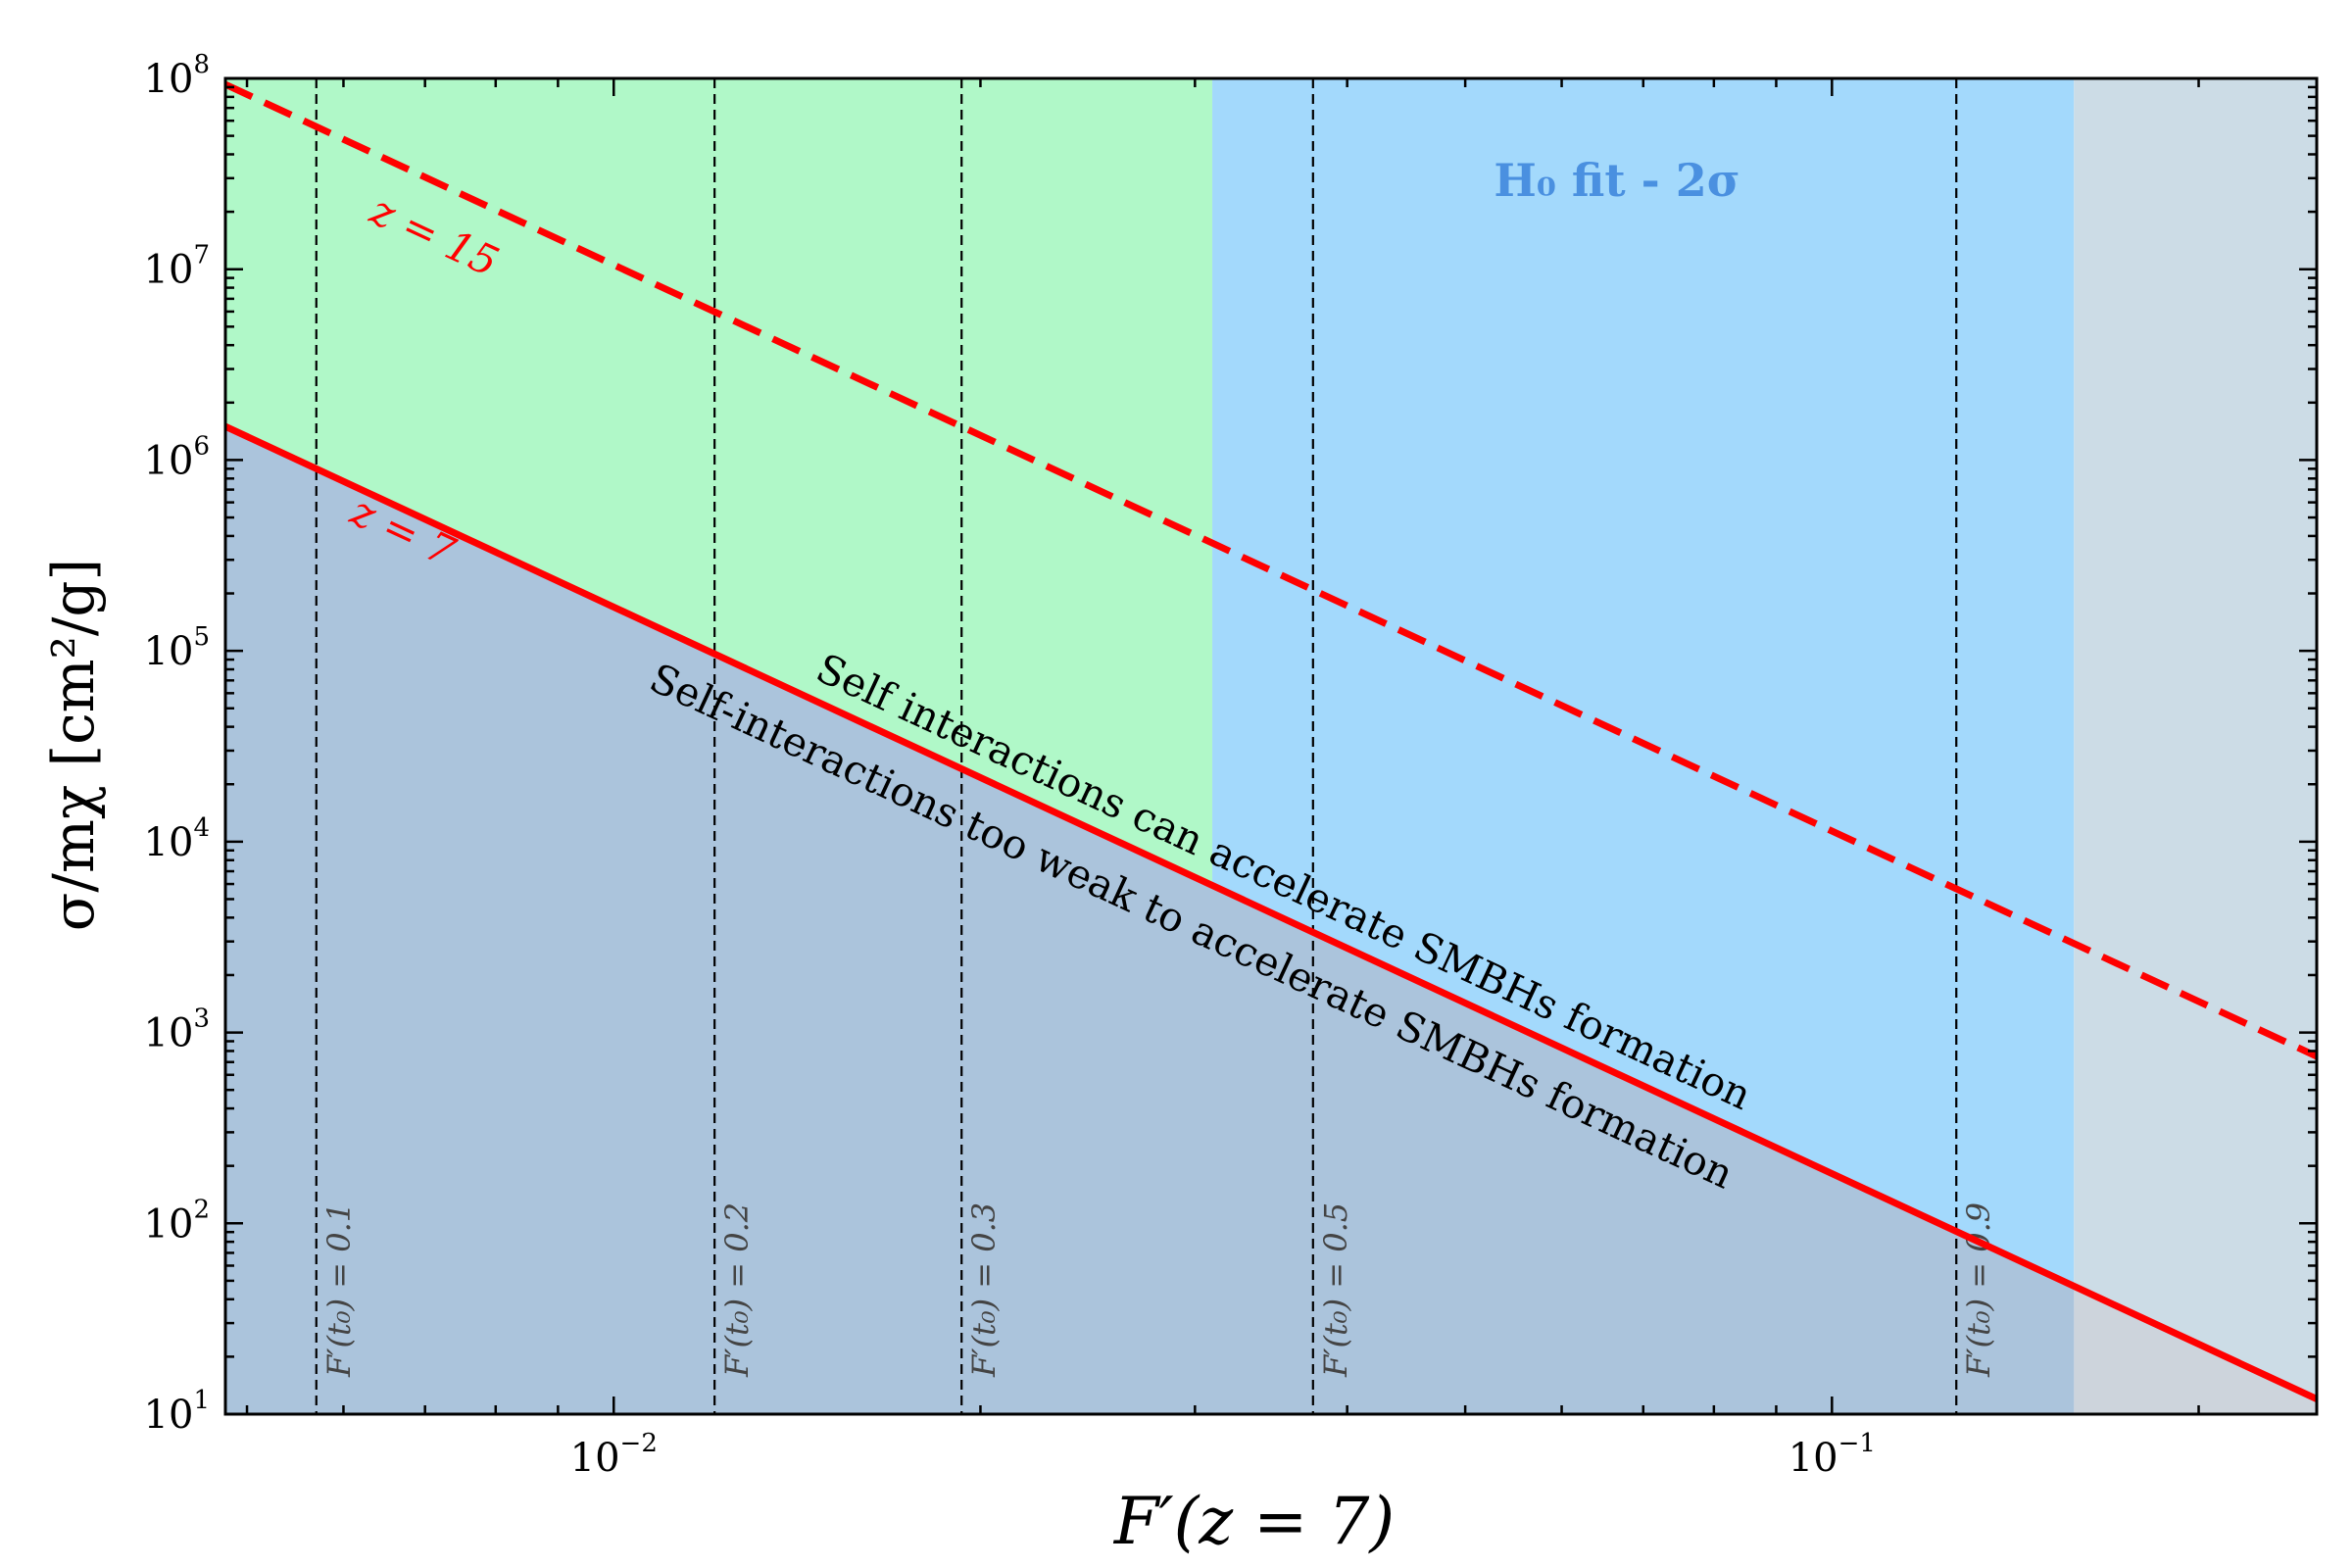 The width and height of the screenshot is (2352, 1568). What do you see at coordinates (614, 1455) in the screenshot?
I see `x-tick-label-0: 10⁻²` at bounding box center [614, 1455].